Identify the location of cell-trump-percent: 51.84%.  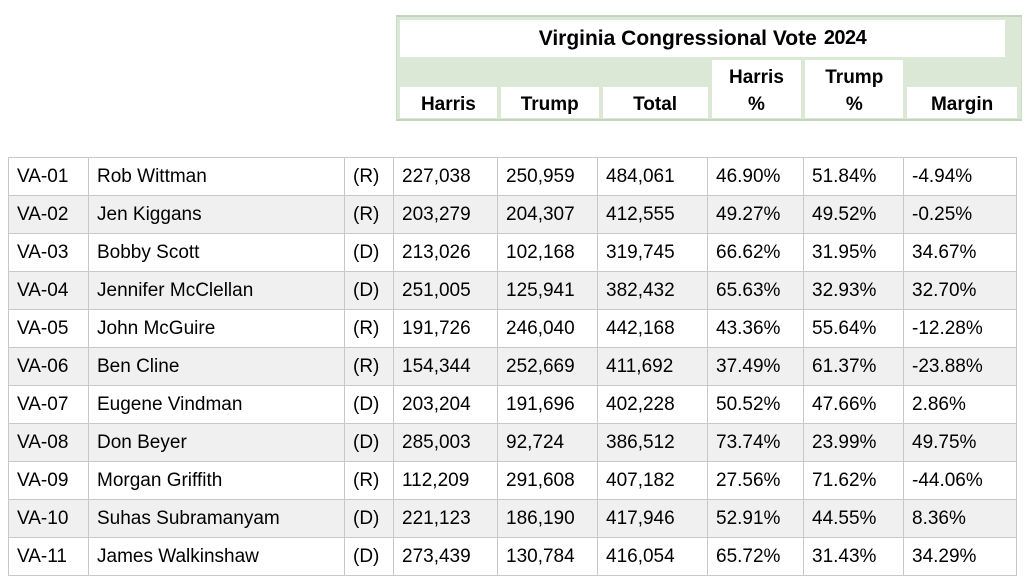
(853, 176).